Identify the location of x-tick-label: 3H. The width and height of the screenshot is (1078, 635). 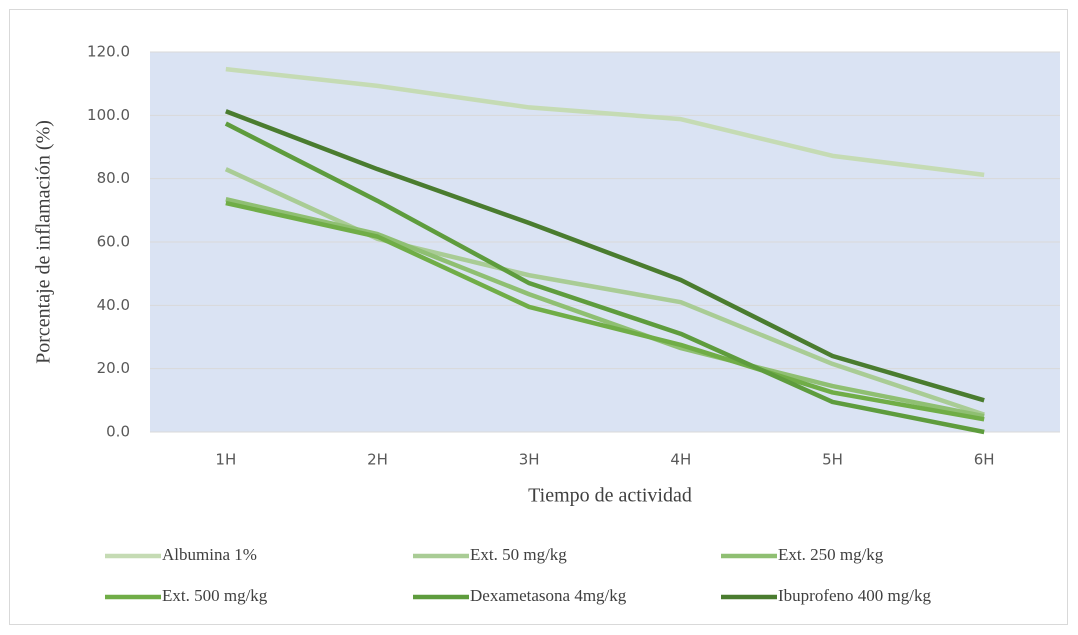
(529, 460).